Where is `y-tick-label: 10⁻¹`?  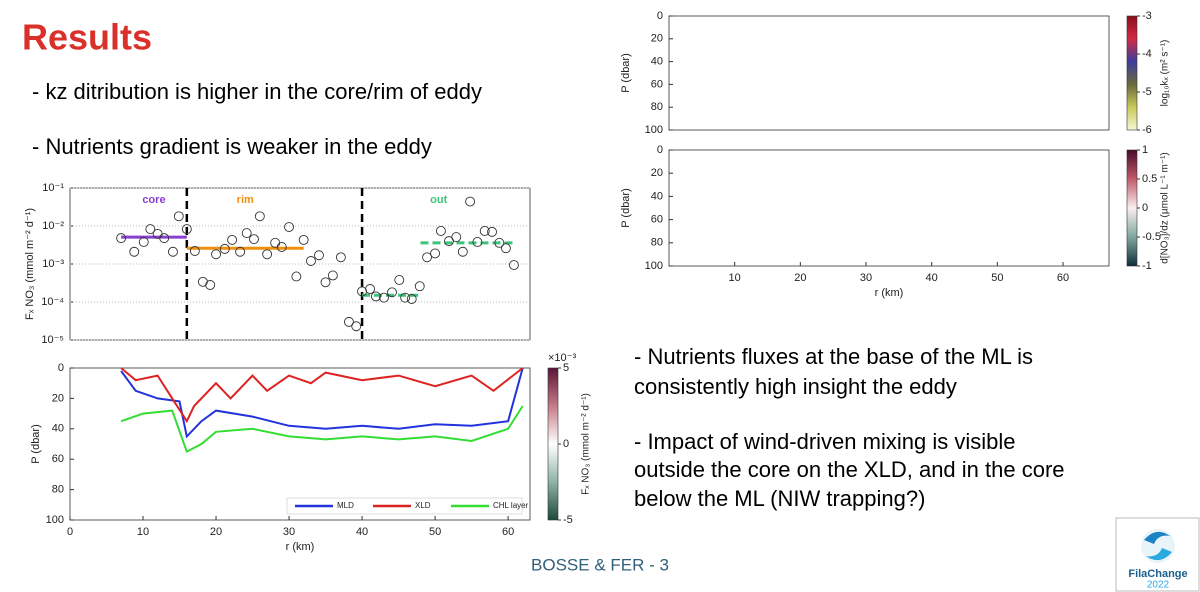
y-tick-label: 10⁻¹ is located at coordinates (53, 188).